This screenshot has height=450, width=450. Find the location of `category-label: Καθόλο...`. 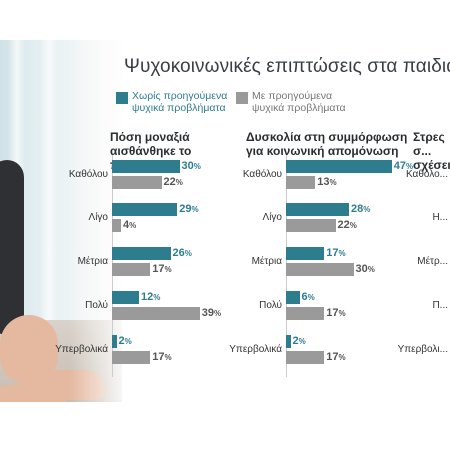

category-label: Καθόλο... is located at coordinates (426, 174).